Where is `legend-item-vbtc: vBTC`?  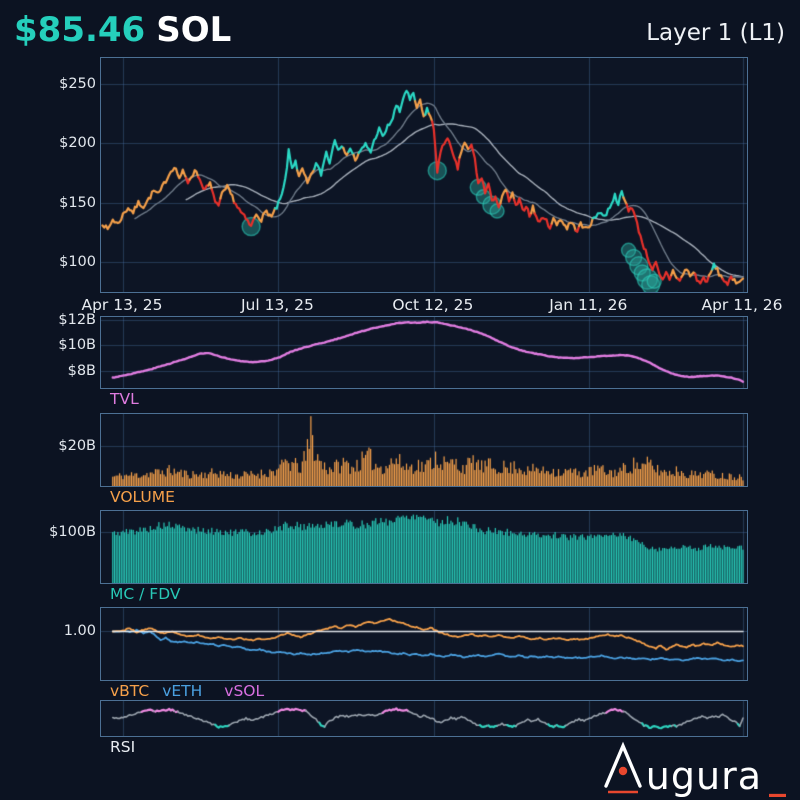 legend-item-vbtc: vBTC is located at coordinates (130, 691).